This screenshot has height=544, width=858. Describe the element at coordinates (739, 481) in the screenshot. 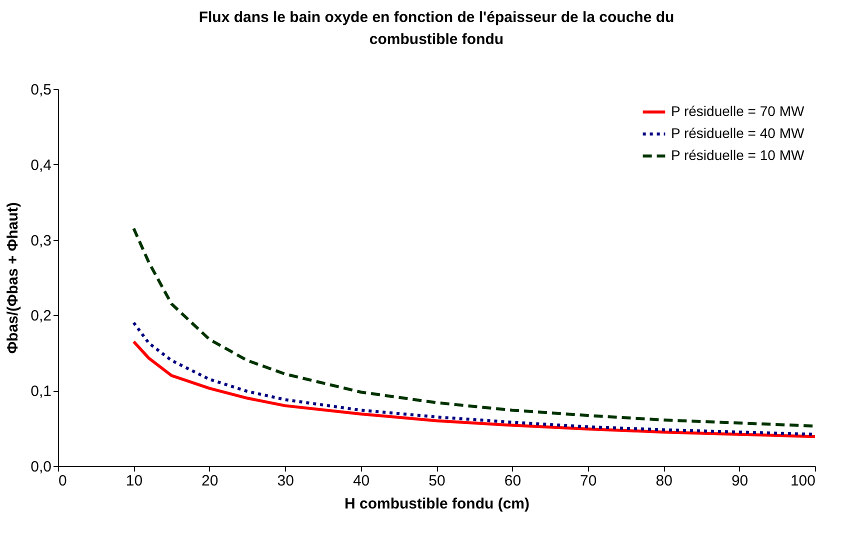

I see `x-tick-label: 90` at that location.